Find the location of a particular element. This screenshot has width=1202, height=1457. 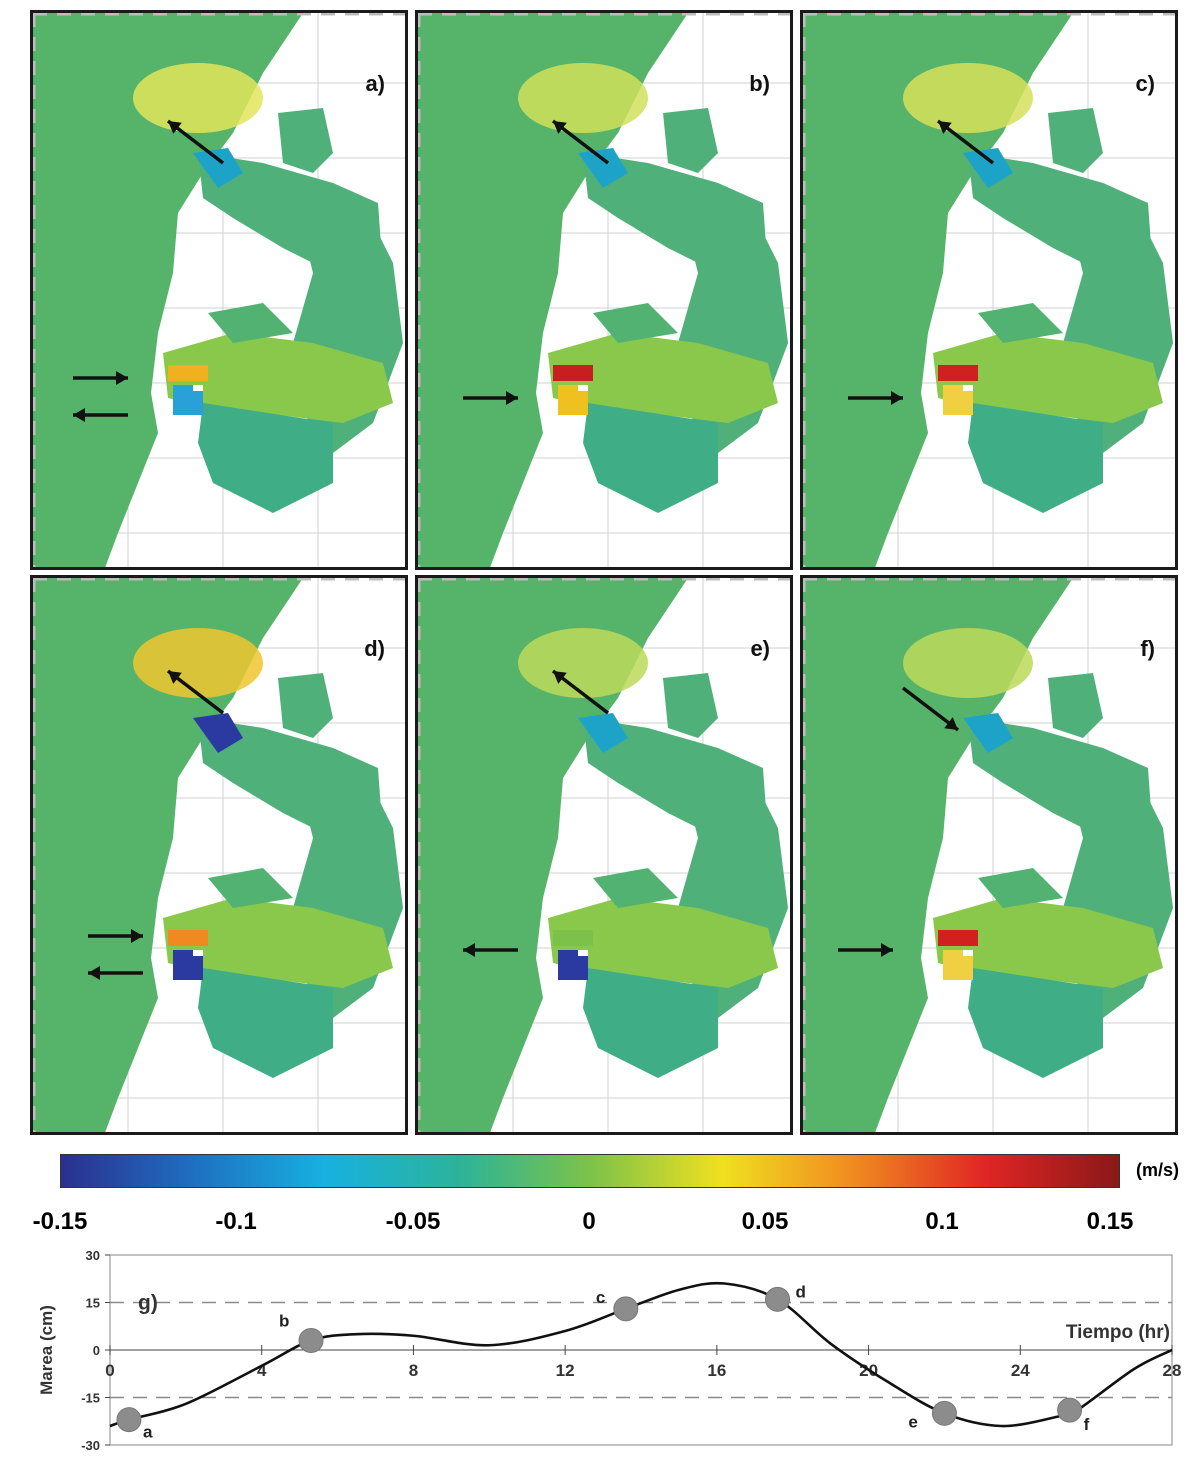

tide-marker-label: b is located at coordinates (284, 1321).